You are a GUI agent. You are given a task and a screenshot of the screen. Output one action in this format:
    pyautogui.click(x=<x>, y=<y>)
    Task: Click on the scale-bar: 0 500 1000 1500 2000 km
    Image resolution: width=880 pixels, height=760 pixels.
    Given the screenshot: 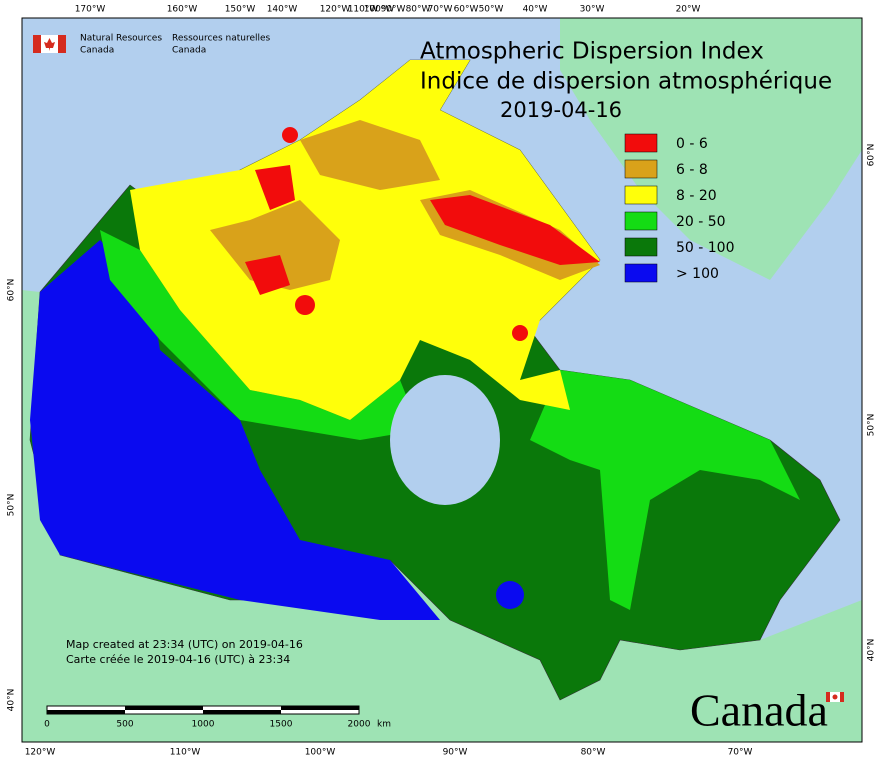 What is the action you would take?
    pyautogui.click(x=217, y=717)
    